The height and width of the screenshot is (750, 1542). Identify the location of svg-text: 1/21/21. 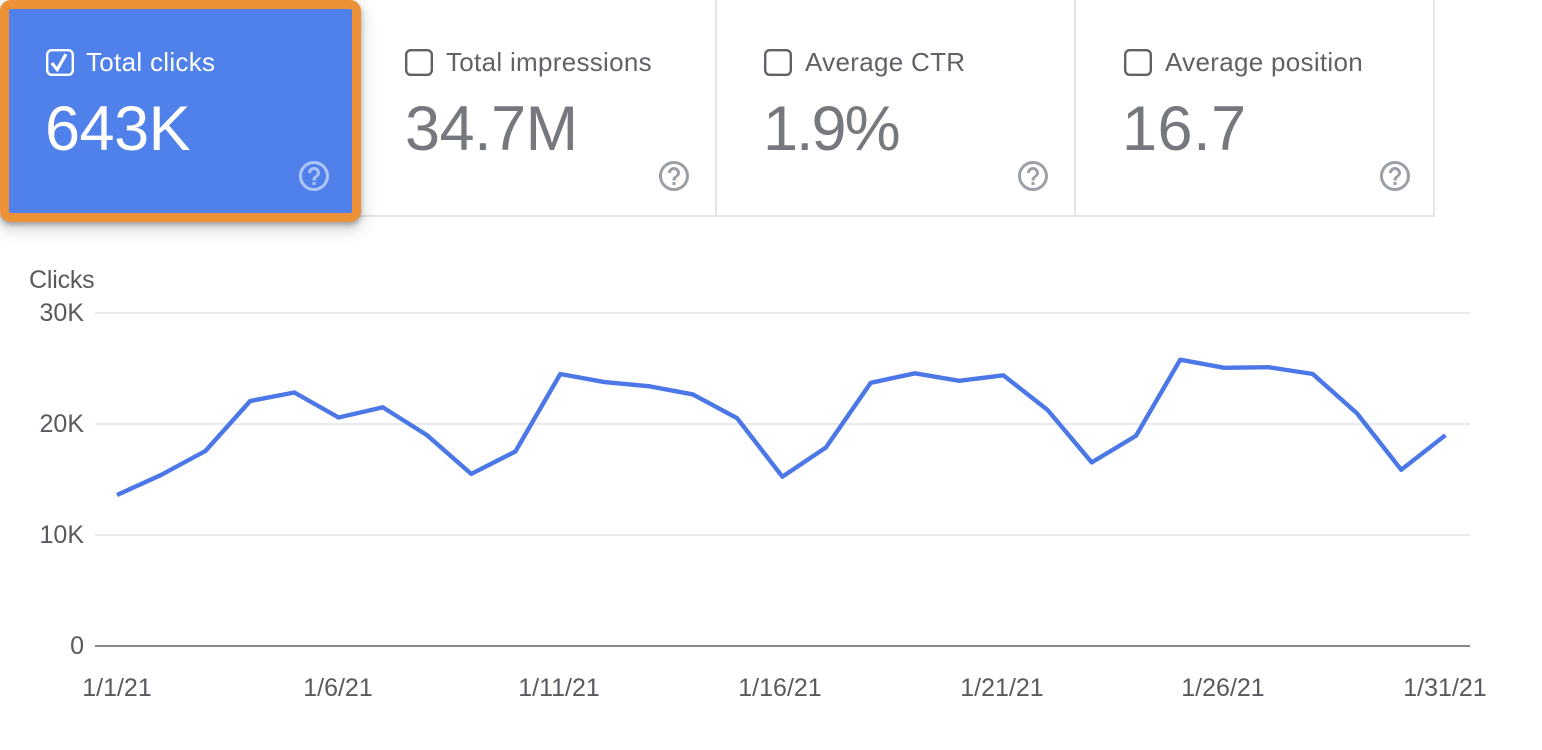
(1001, 688).